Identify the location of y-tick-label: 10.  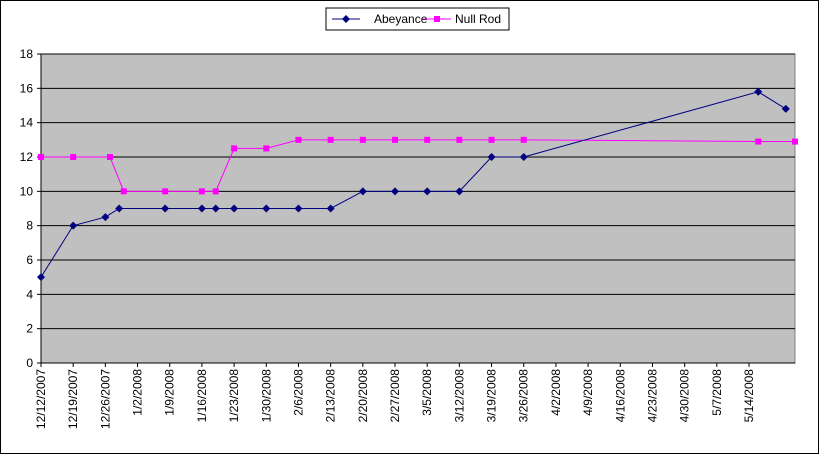
(27, 191).